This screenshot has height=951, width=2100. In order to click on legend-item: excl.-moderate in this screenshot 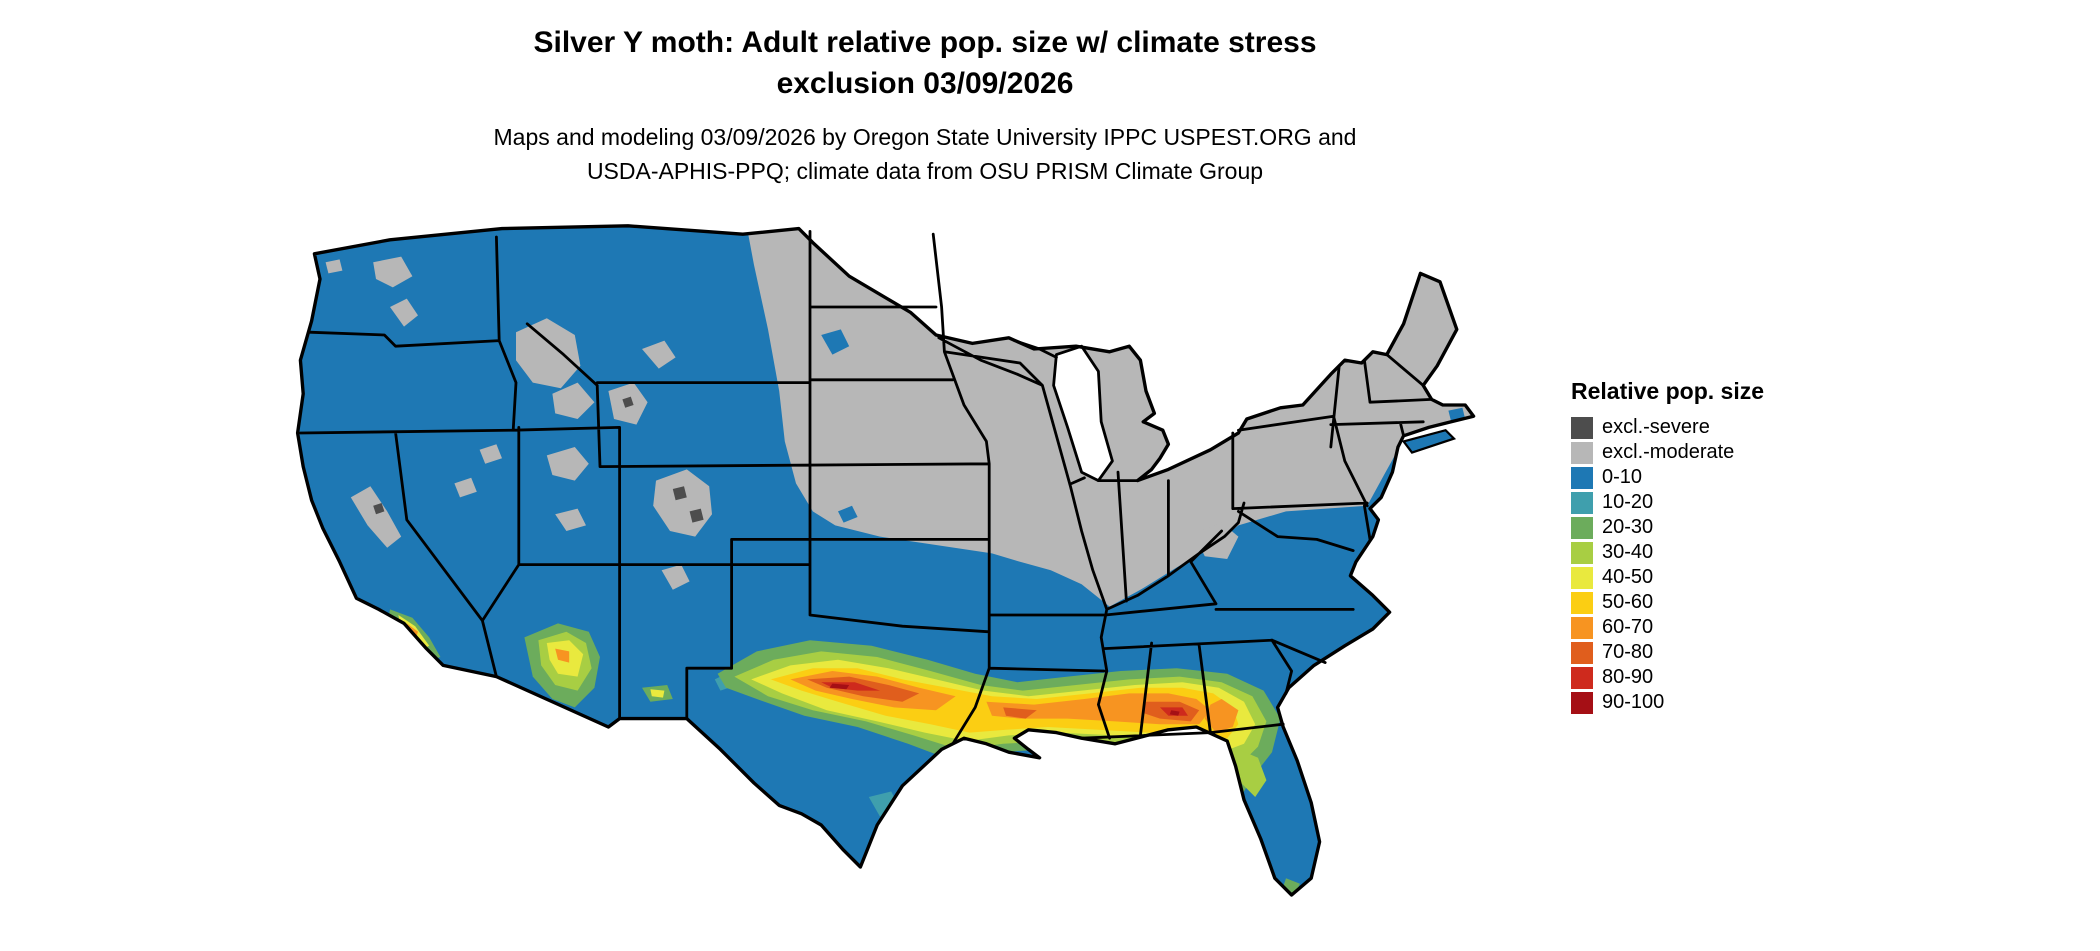, I will do `click(1667, 452)`.